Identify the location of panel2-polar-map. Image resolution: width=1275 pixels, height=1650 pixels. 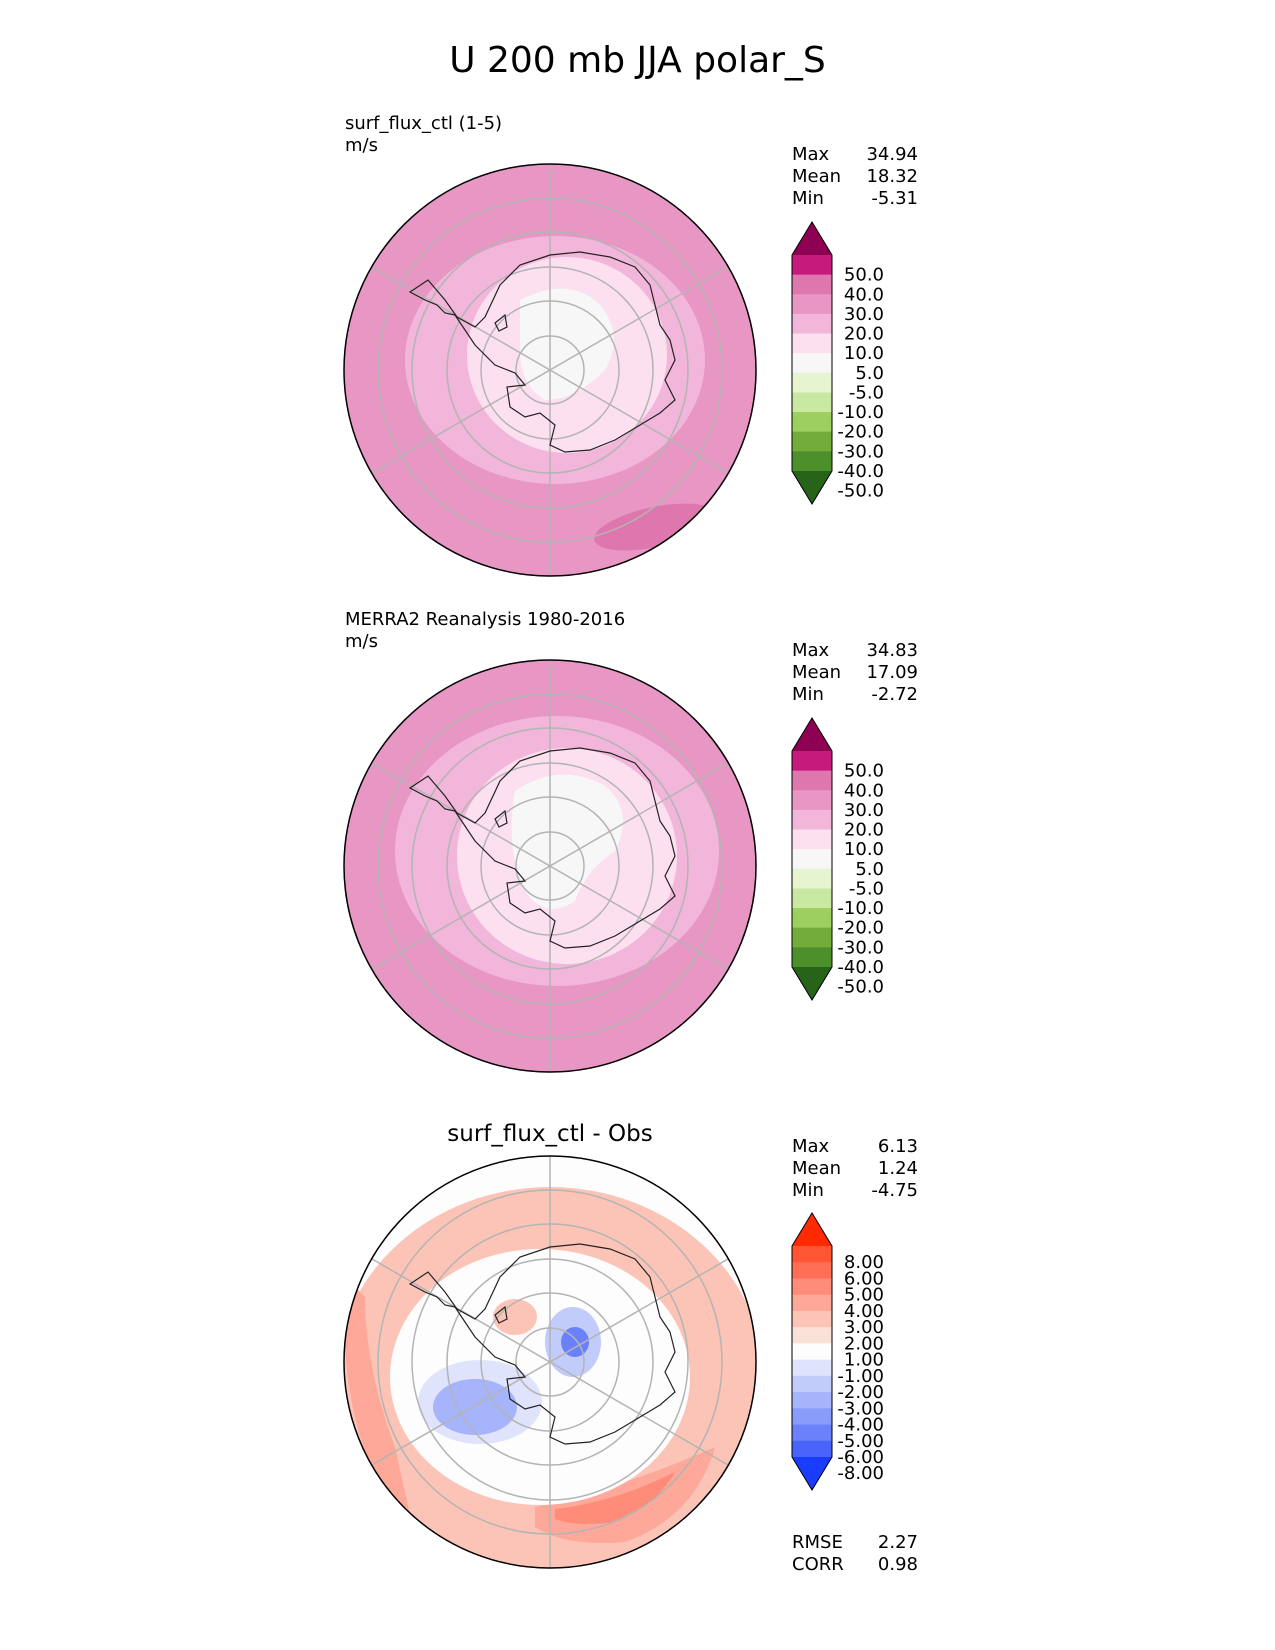
(550, 866).